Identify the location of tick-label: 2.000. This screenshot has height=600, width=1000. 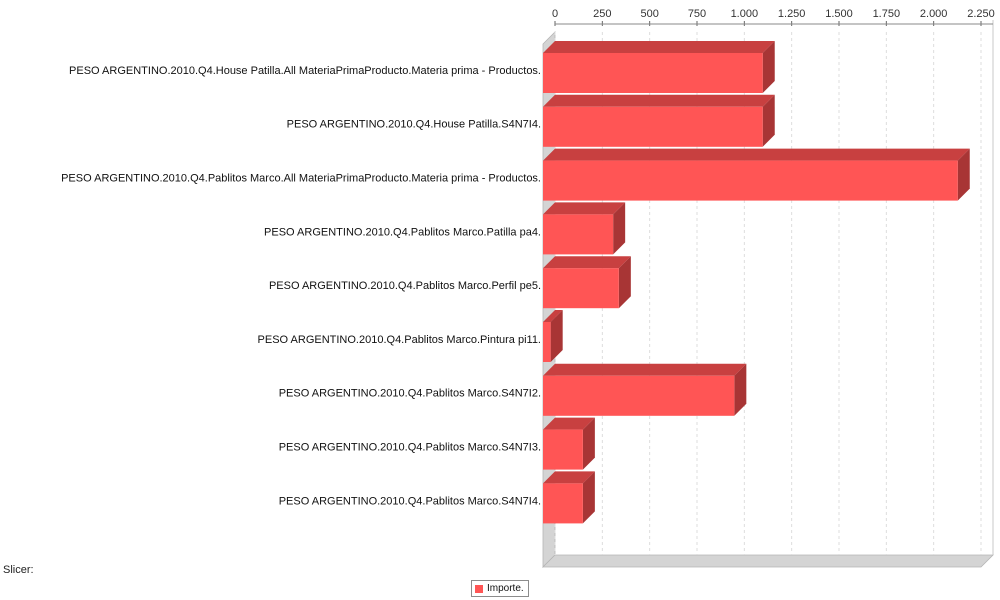
(934, 14).